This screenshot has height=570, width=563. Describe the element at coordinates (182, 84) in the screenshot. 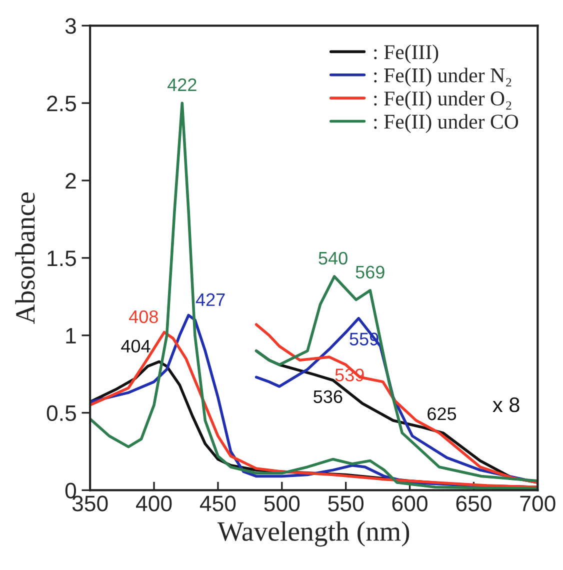

I see `annotation: 422` at that location.